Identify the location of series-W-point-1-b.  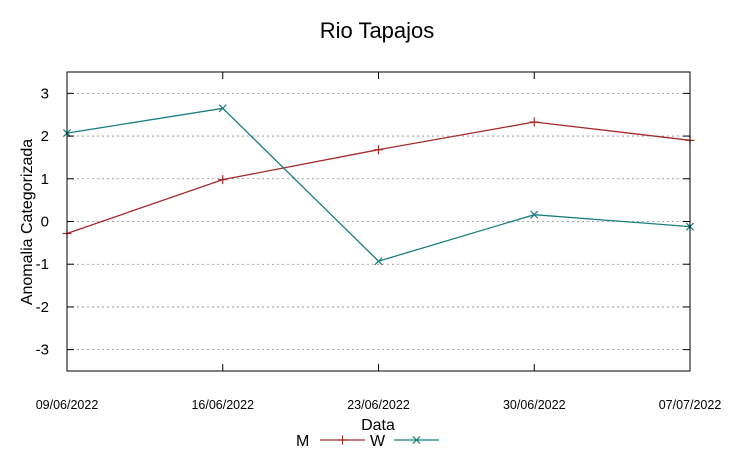
(222, 108).